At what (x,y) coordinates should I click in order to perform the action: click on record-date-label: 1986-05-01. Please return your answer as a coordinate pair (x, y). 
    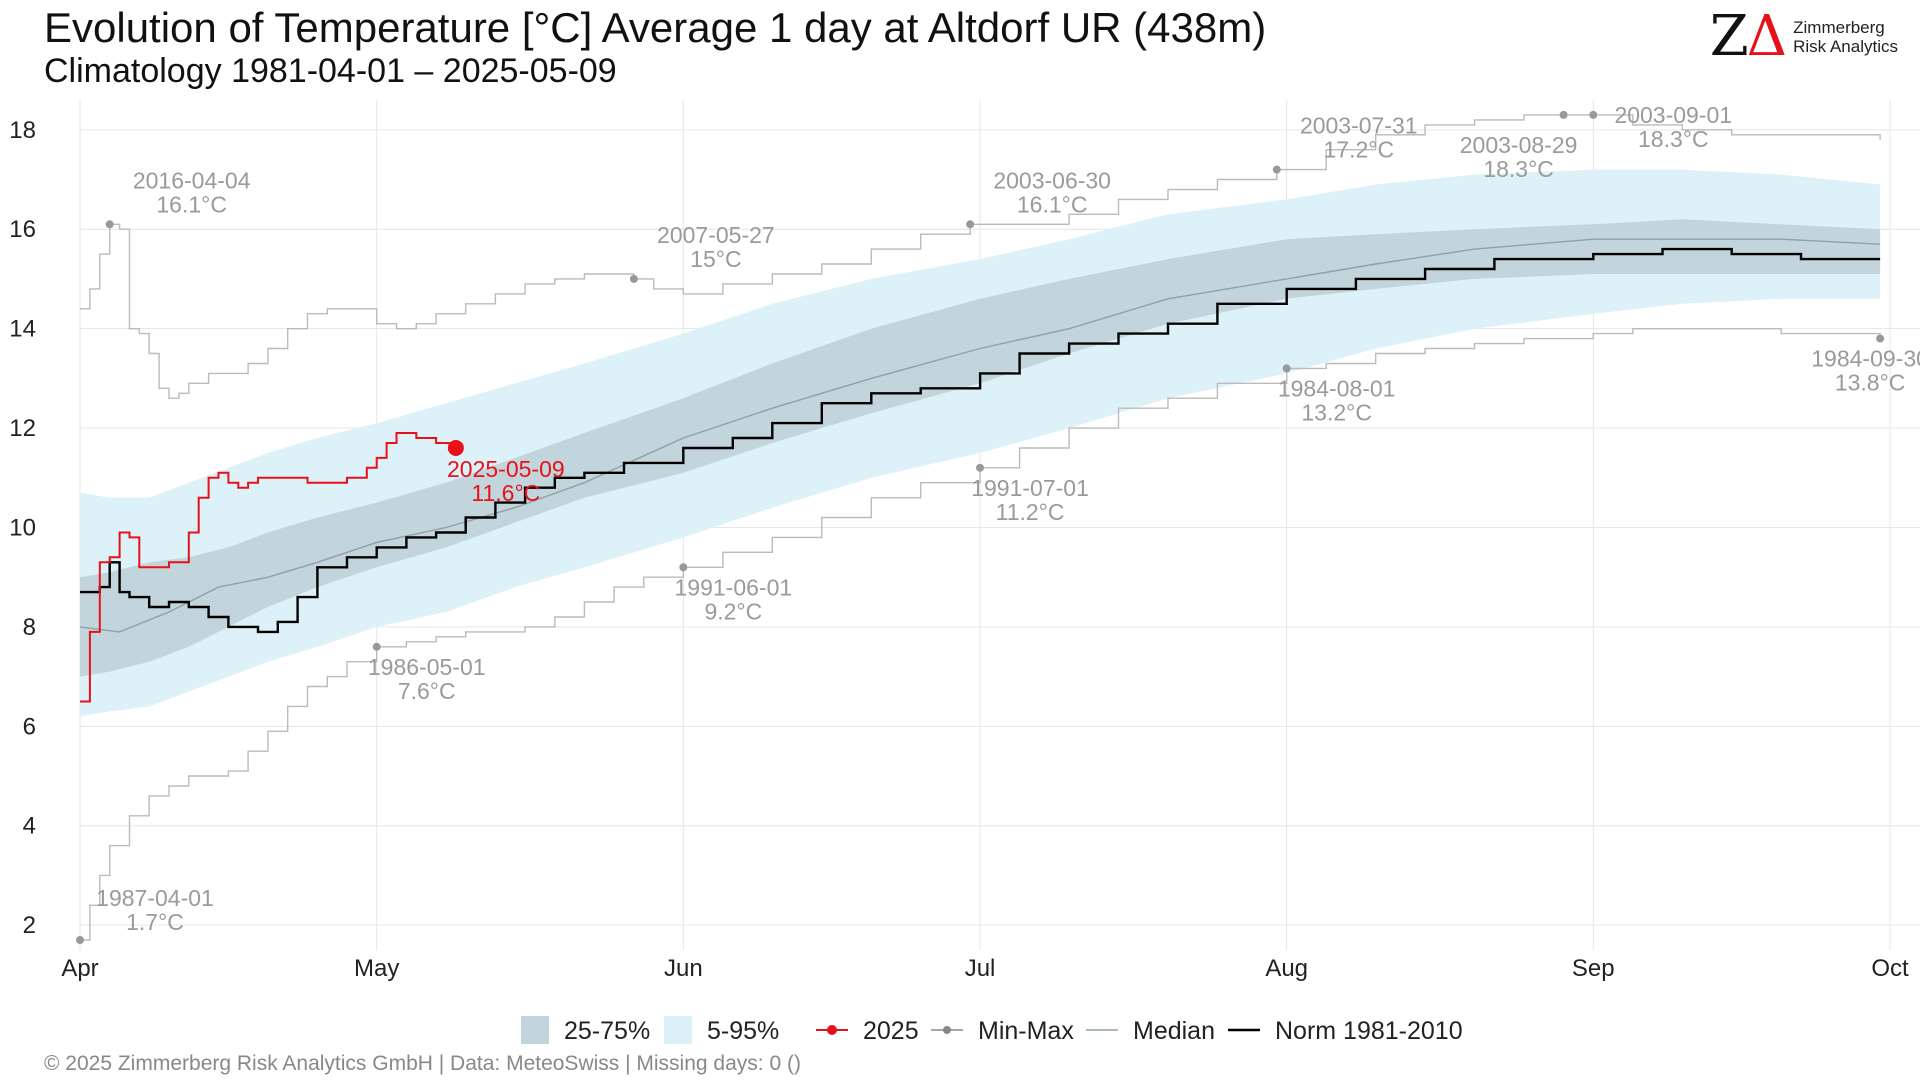
    Looking at the image, I should click on (427, 667).